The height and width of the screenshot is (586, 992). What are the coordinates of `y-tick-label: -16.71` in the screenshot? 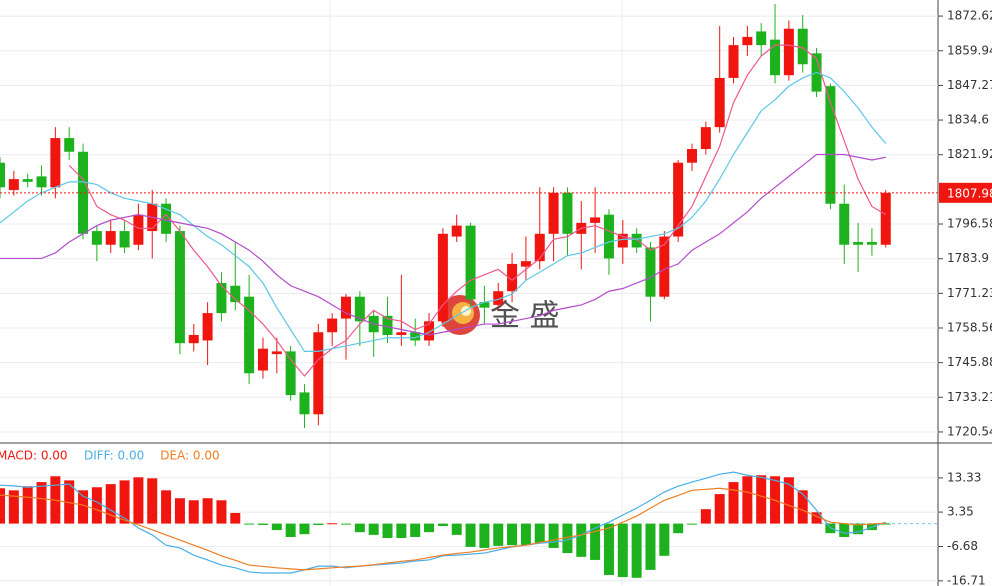 It's located at (966, 579).